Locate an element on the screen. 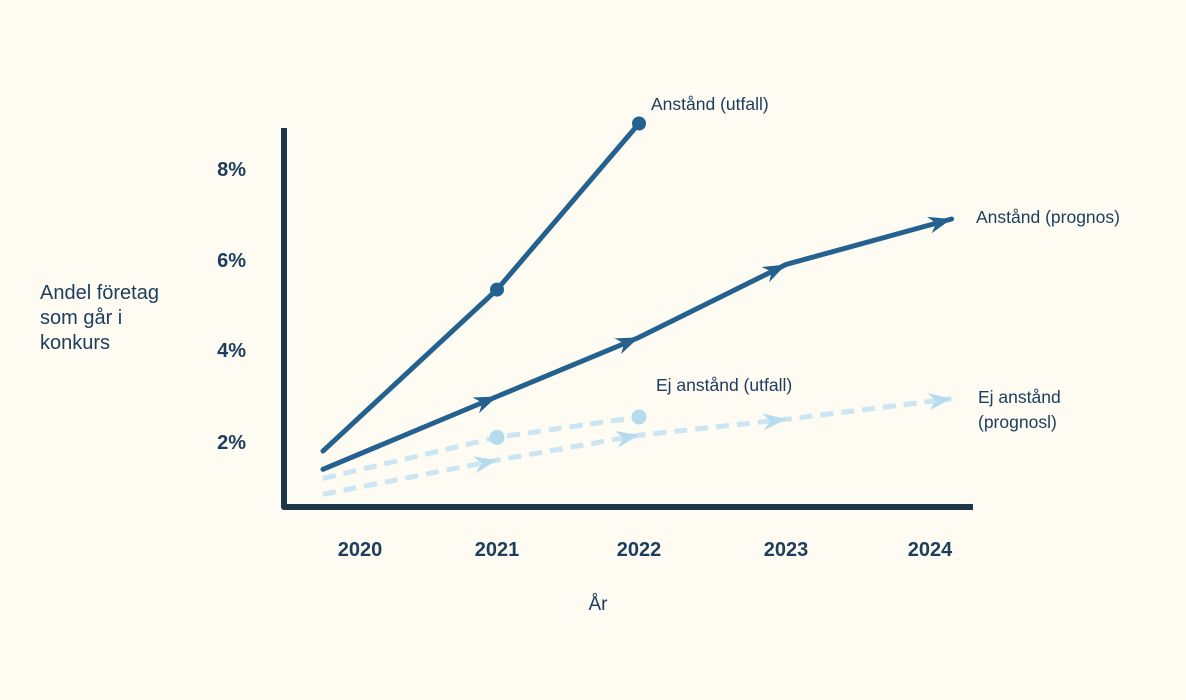  x-tick-2023: 2023 is located at coordinates (786, 550).